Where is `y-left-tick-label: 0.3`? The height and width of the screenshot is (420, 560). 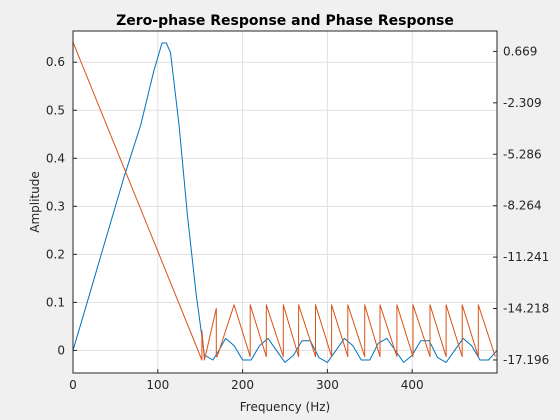
y-left-tick-label: 0.3 is located at coordinates (55, 206).